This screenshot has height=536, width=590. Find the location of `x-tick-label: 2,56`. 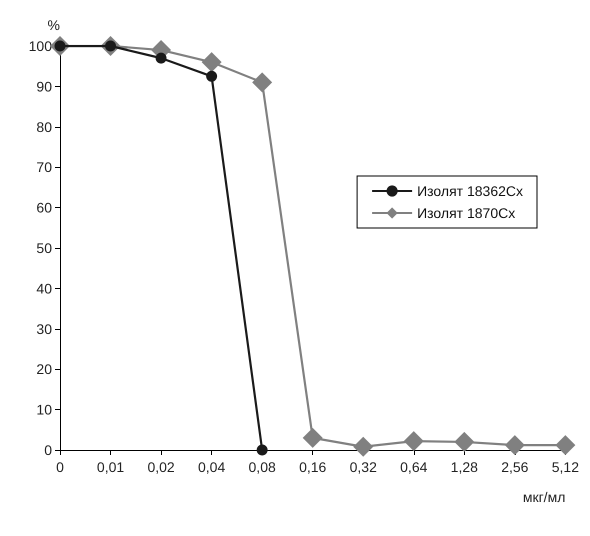

x-tick-label: 2,56 is located at coordinates (515, 467).